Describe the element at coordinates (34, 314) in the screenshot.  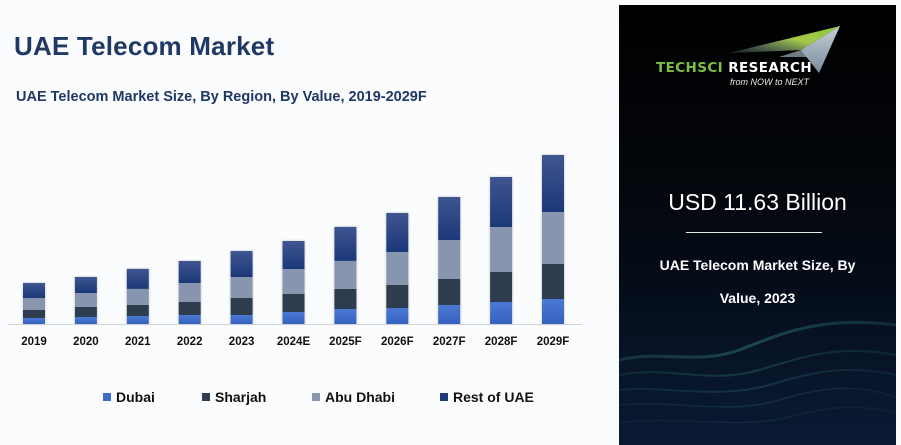
I see `bar-sharjah-2019` at that location.